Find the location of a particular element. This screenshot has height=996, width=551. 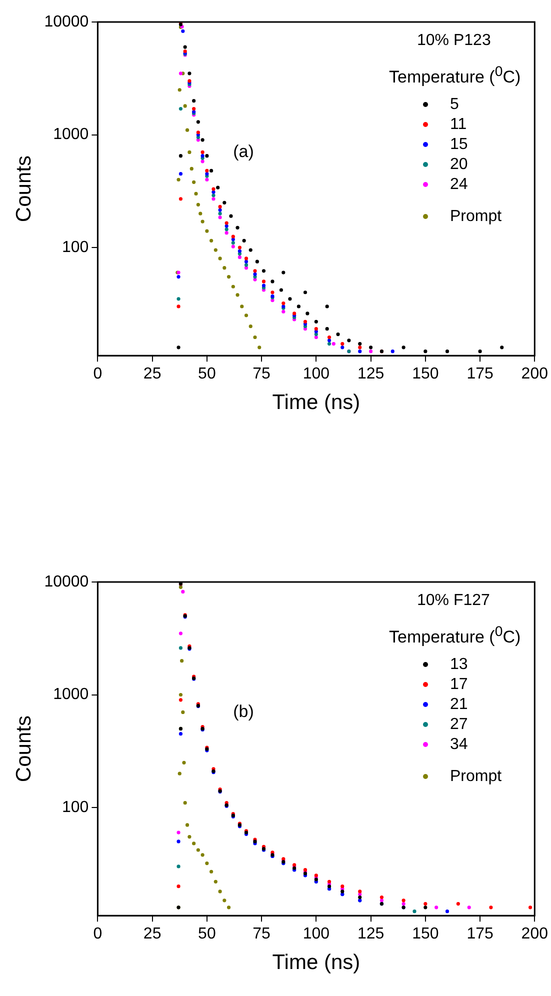

text: 10% F127 is located at coordinates (453, 601).